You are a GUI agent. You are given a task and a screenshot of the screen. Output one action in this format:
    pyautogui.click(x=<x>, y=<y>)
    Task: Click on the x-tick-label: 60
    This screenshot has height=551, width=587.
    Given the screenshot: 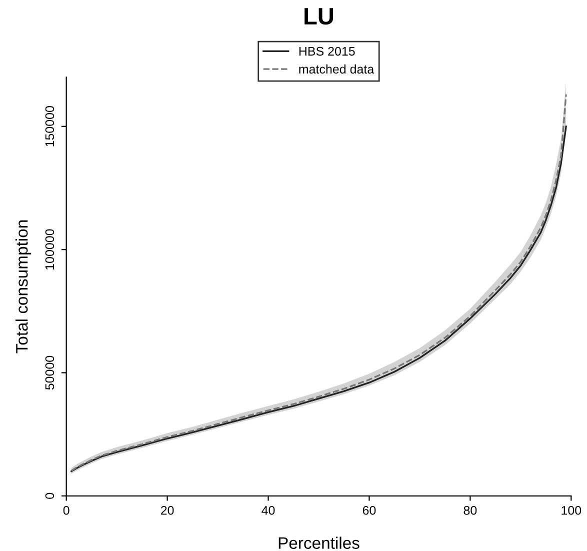 What is the action you would take?
    pyautogui.click(x=369, y=510)
    